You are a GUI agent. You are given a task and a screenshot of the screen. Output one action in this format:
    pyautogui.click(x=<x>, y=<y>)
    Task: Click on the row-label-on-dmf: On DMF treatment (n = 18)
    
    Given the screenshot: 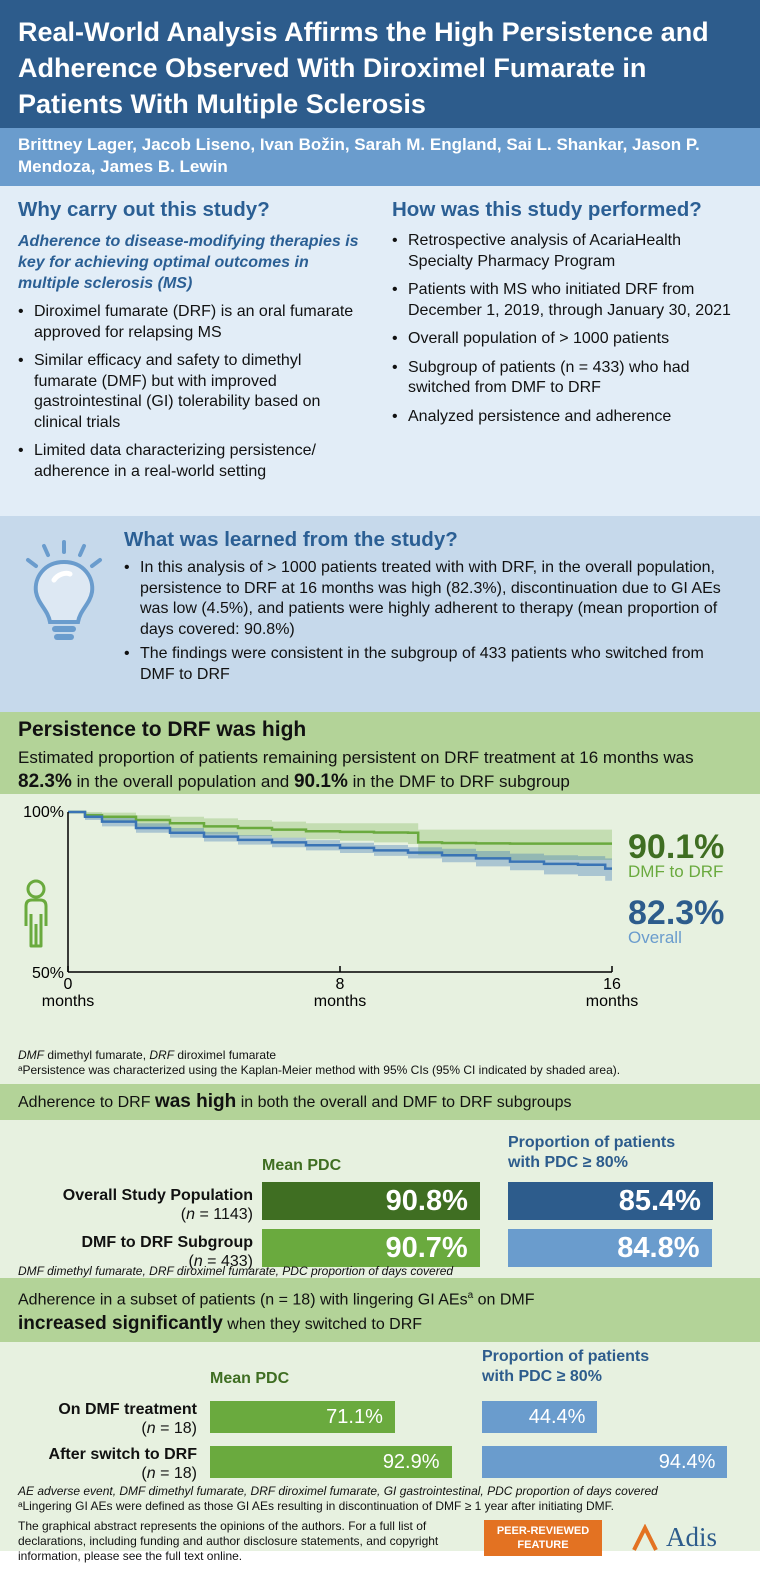 What is the action you would take?
    pyautogui.click(x=127, y=1419)
    